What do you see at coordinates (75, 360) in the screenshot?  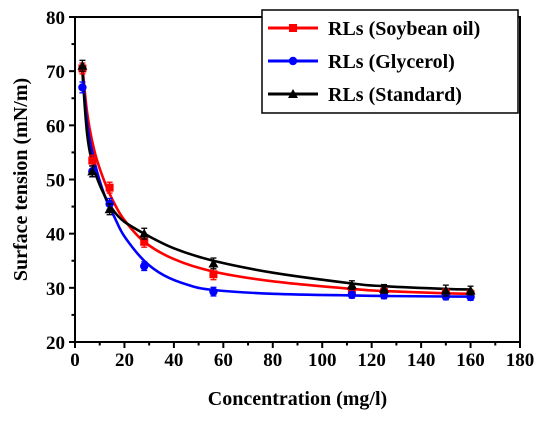 I see `x-tick-label: 0` at bounding box center [75, 360].